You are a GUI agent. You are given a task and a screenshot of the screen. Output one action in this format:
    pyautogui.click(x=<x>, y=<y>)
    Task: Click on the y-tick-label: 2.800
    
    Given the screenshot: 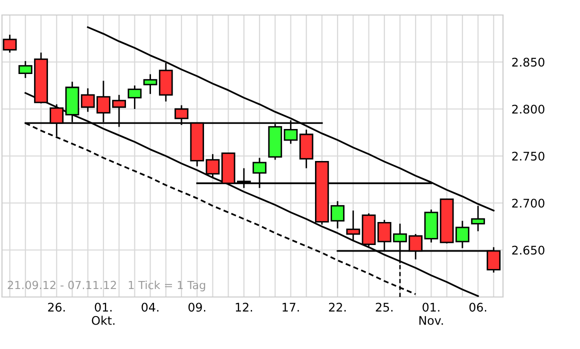 What is the action you would take?
    pyautogui.click(x=528, y=109)
    